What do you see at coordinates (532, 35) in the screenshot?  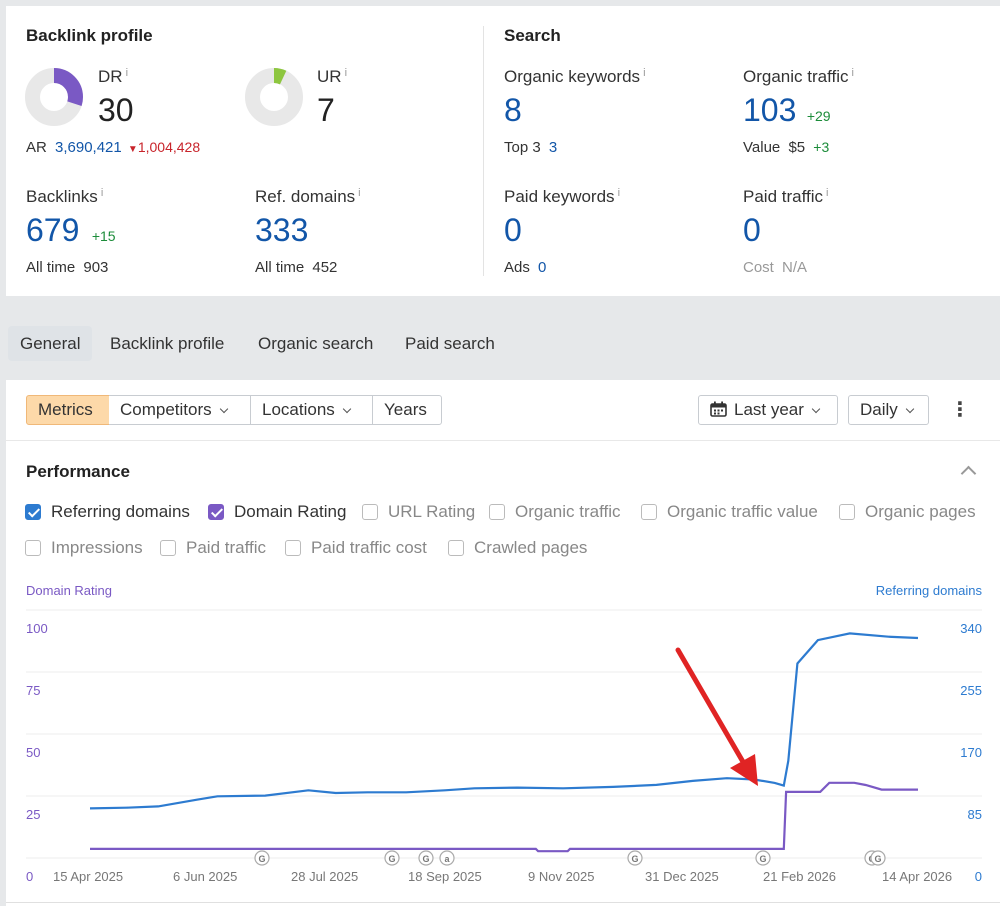 I see `search-title: Search` at bounding box center [532, 35].